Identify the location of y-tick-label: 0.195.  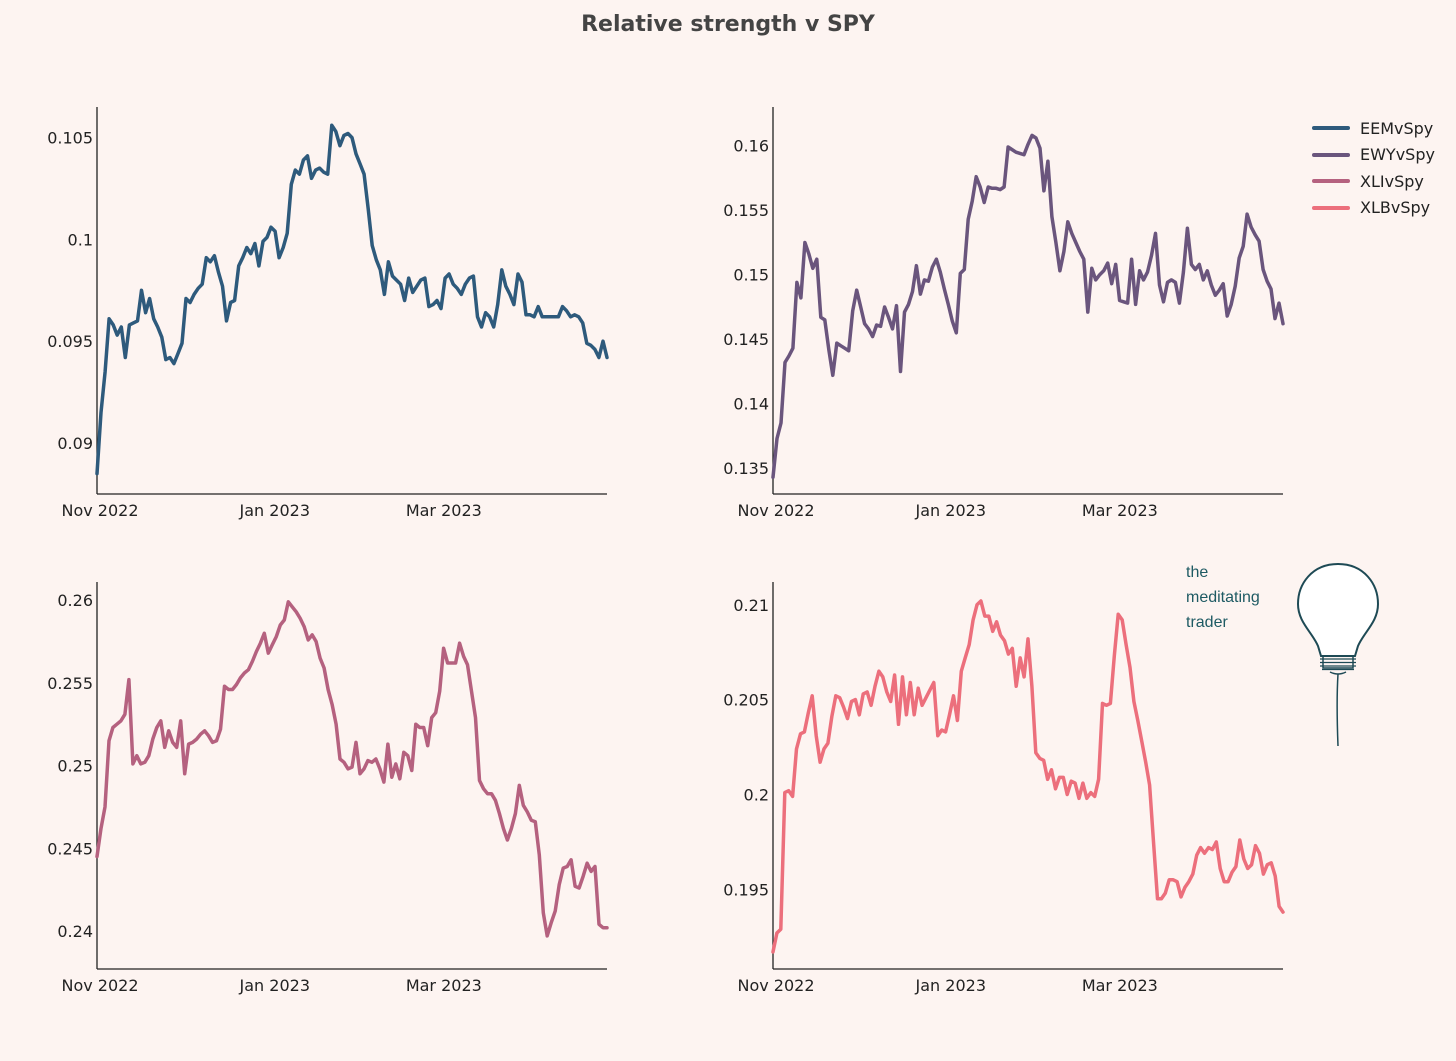
(746, 889).